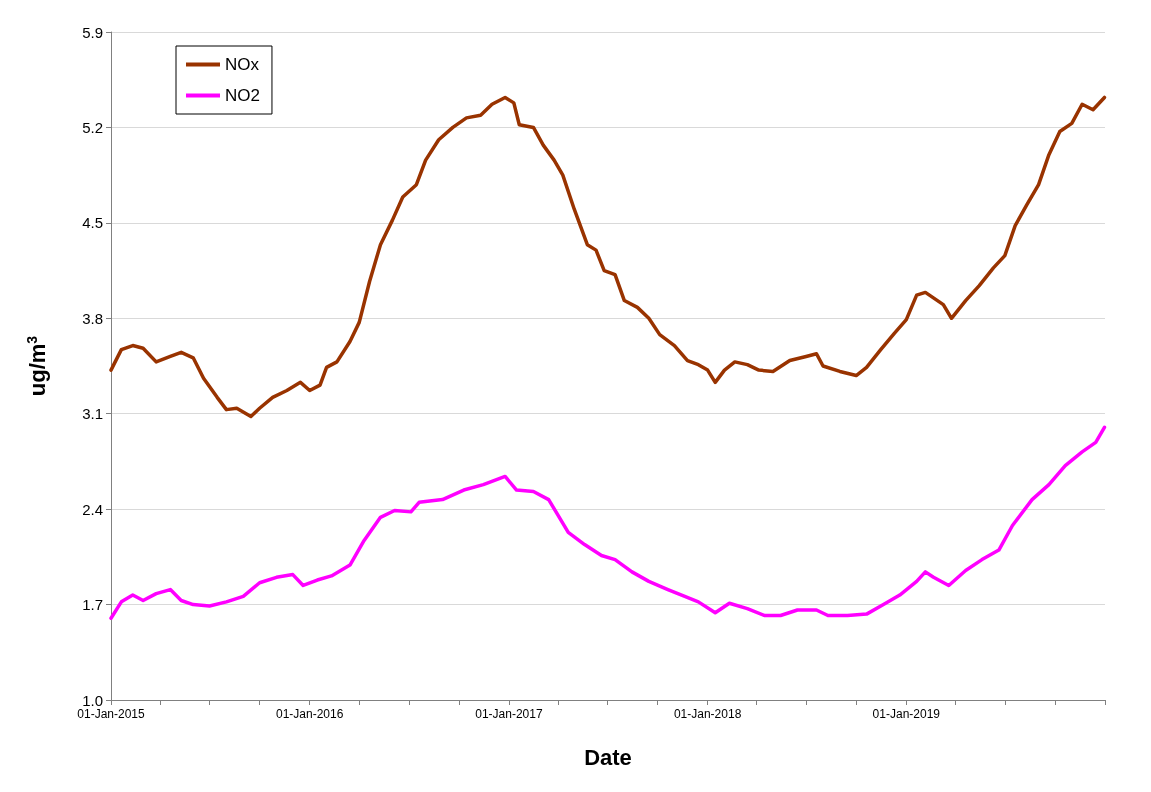 This screenshot has width=1151, height=792. I want to click on y-tick-label: 1.0, so click(92, 700).